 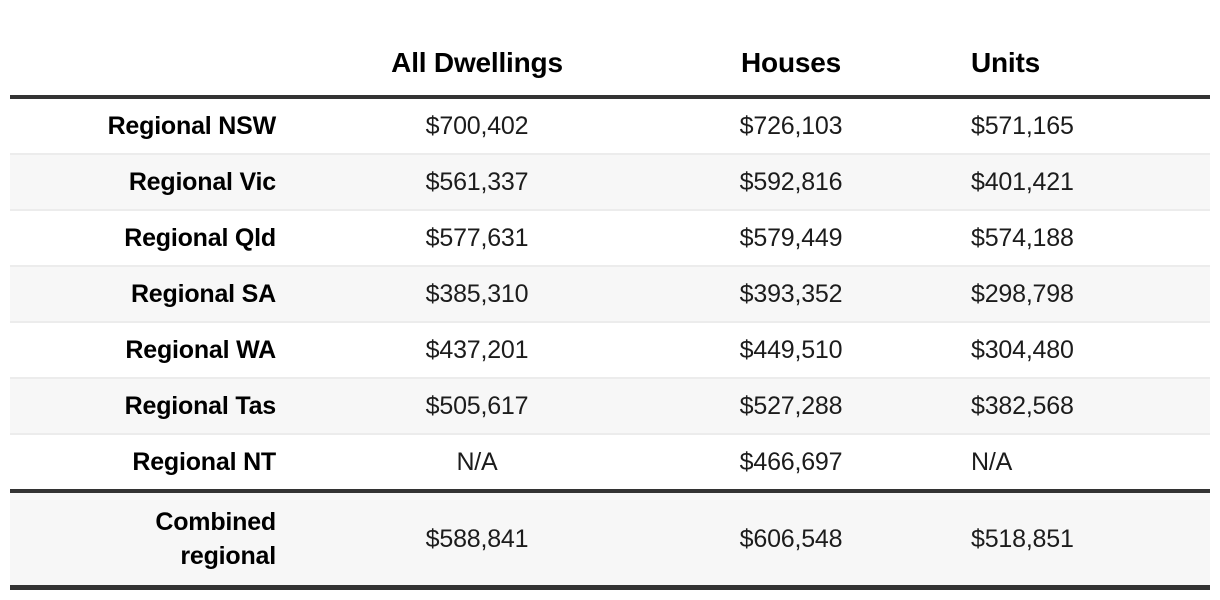 I want to click on row-label: Regional NSW, so click(x=192, y=125).